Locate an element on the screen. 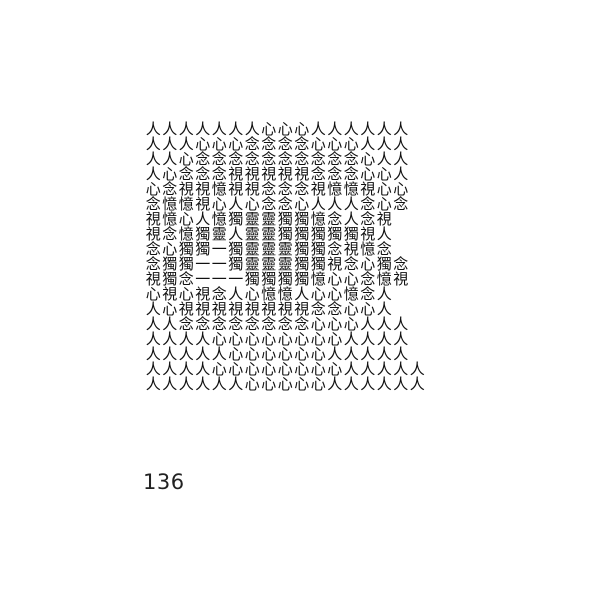 Image resolution: width=616 pixels, height=616 pixels. glyph-row: 心念視視憶視視念念念視憶憶視心心 is located at coordinates (310, 189).